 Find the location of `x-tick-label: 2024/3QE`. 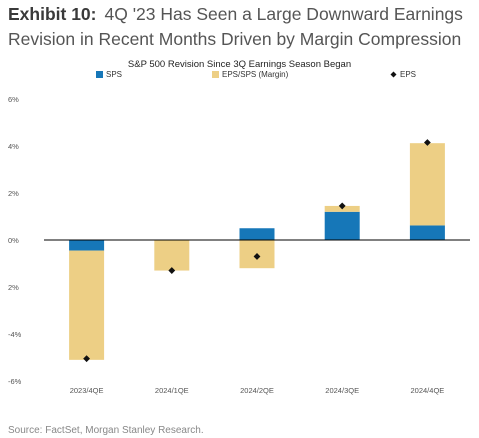

x-tick-label: 2024/3QE is located at coordinates (342, 390).